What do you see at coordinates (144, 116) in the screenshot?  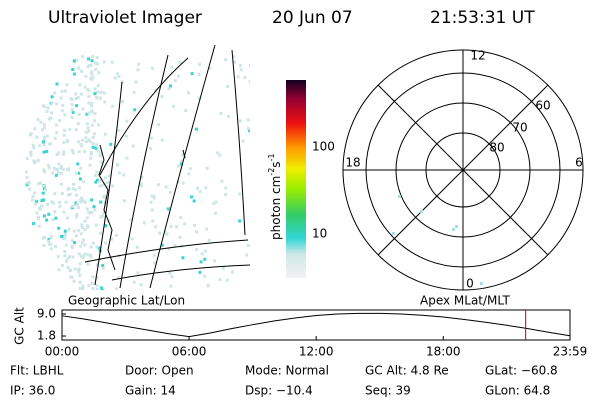 I see `parallel` at bounding box center [144, 116].